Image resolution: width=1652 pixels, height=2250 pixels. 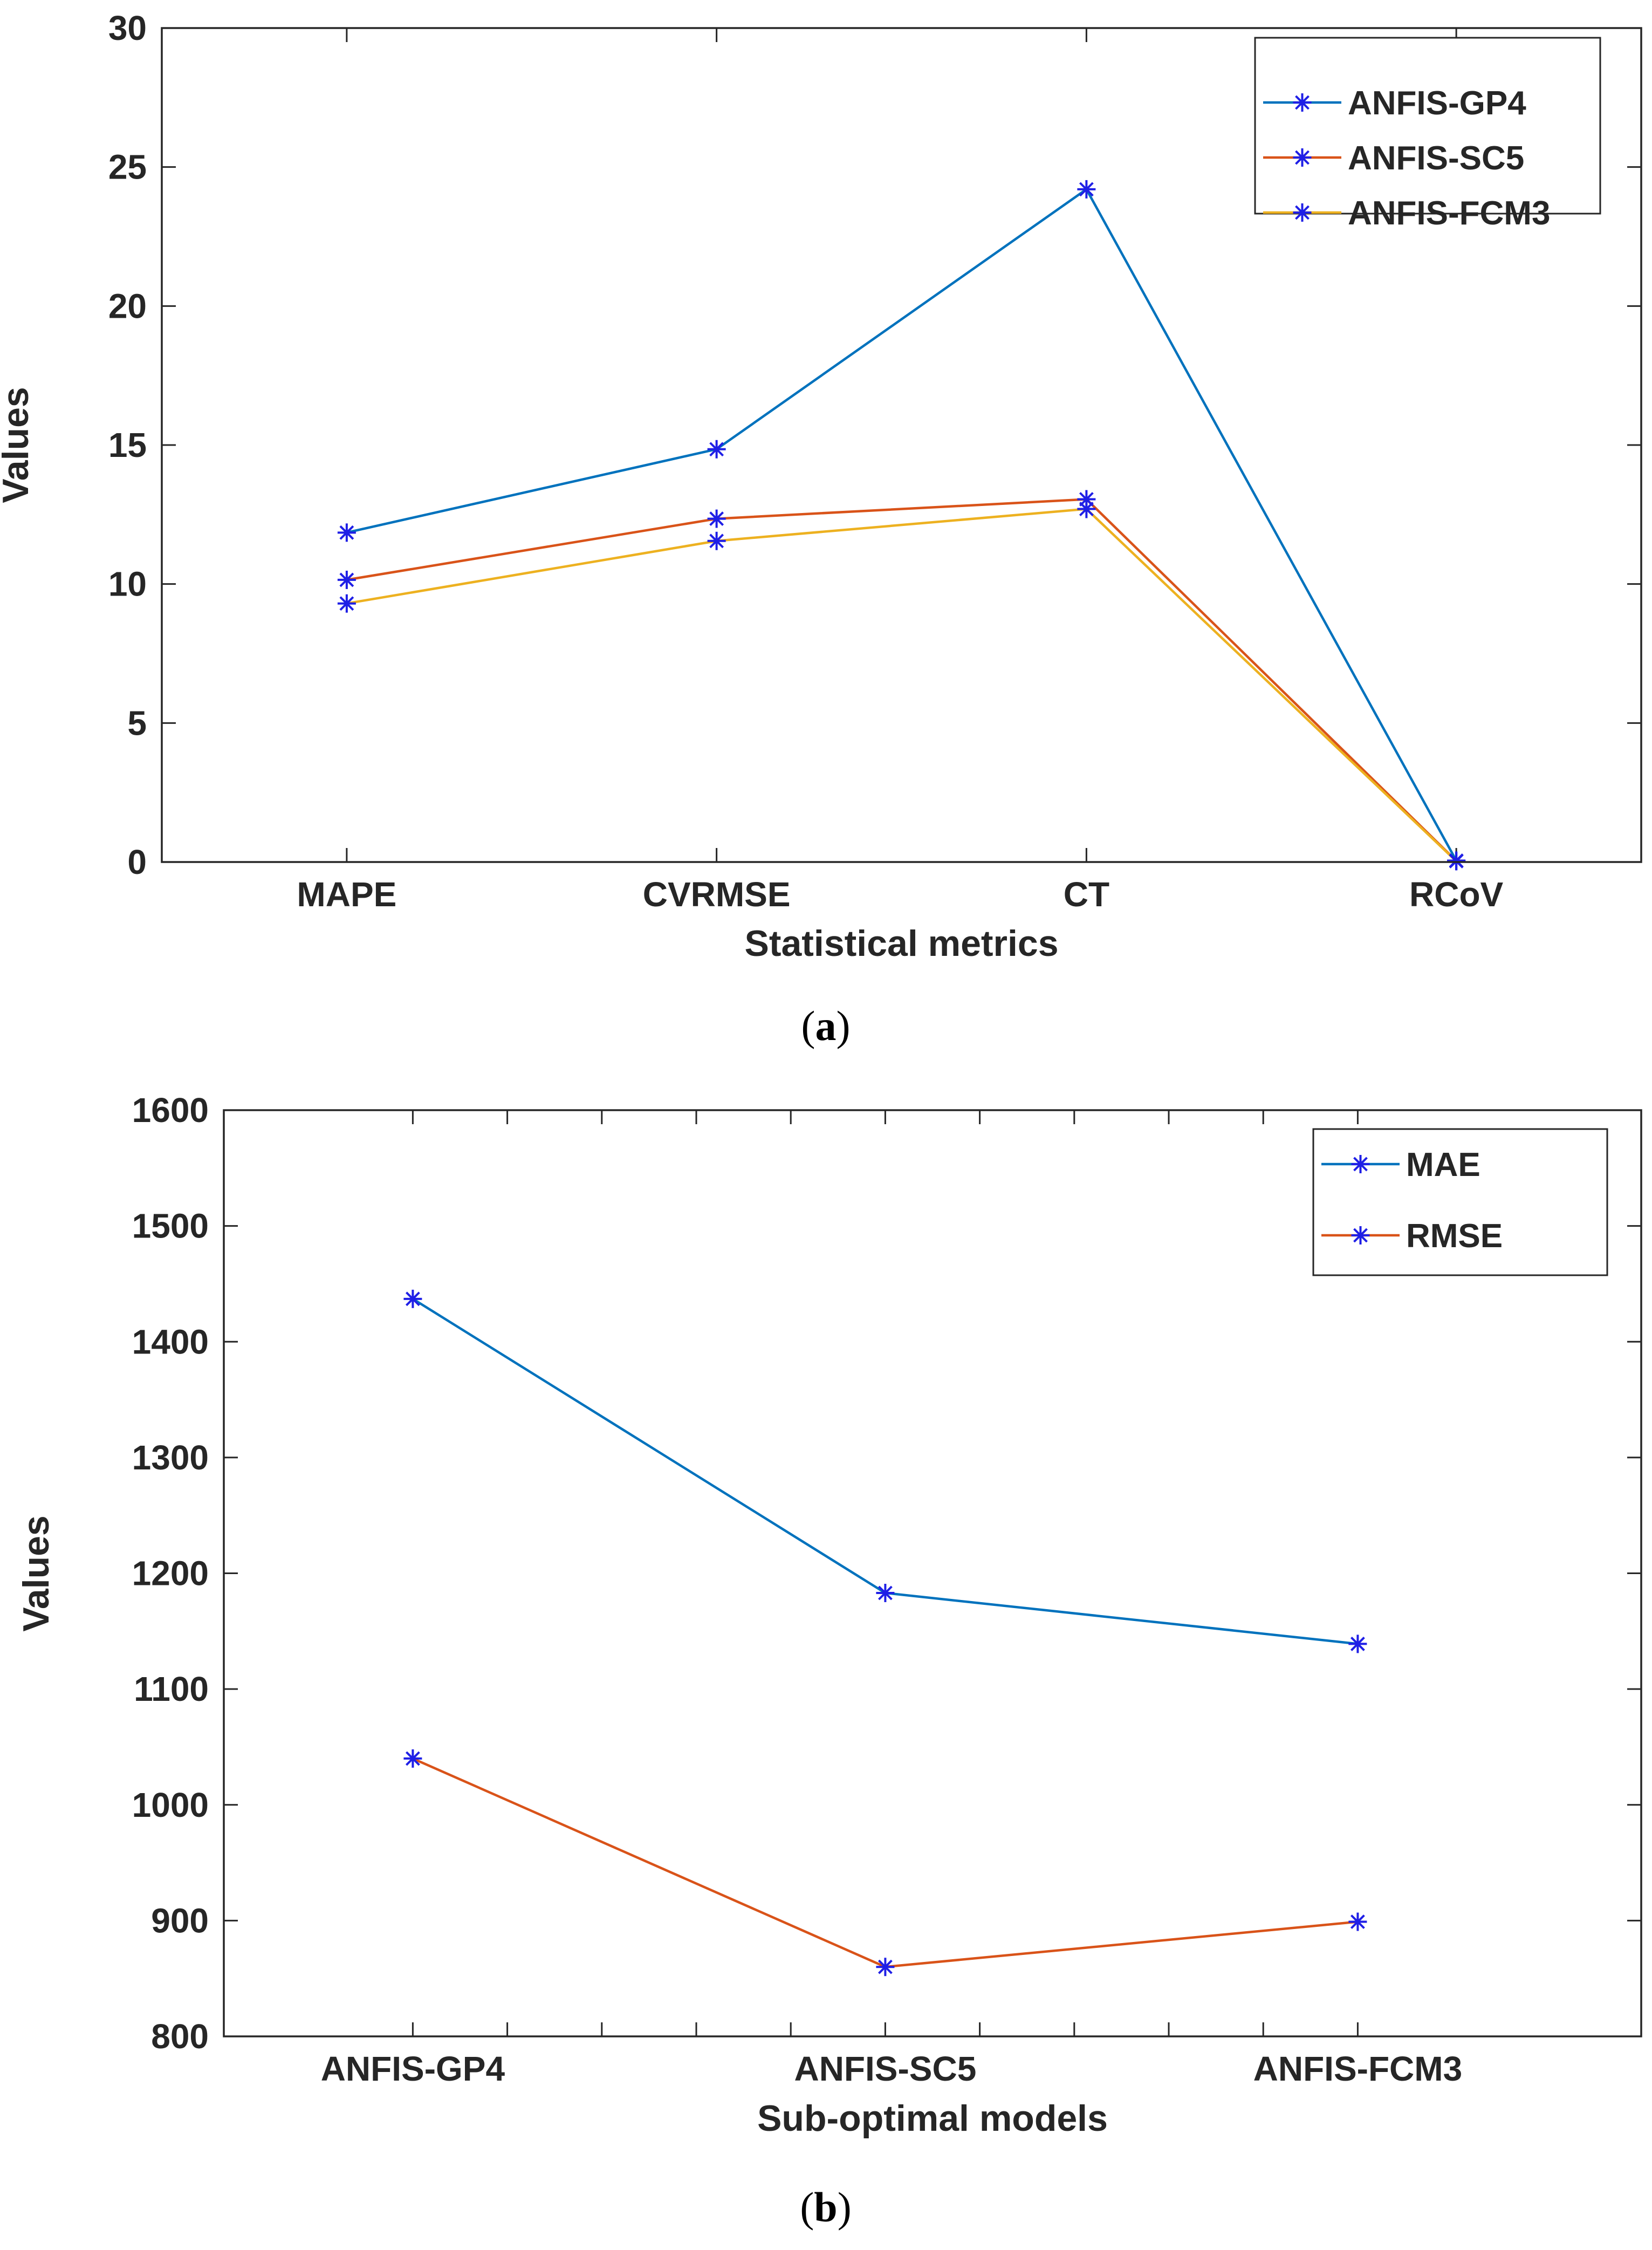 I want to click on y-tick-label: 1000, so click(x=170, y=1805).